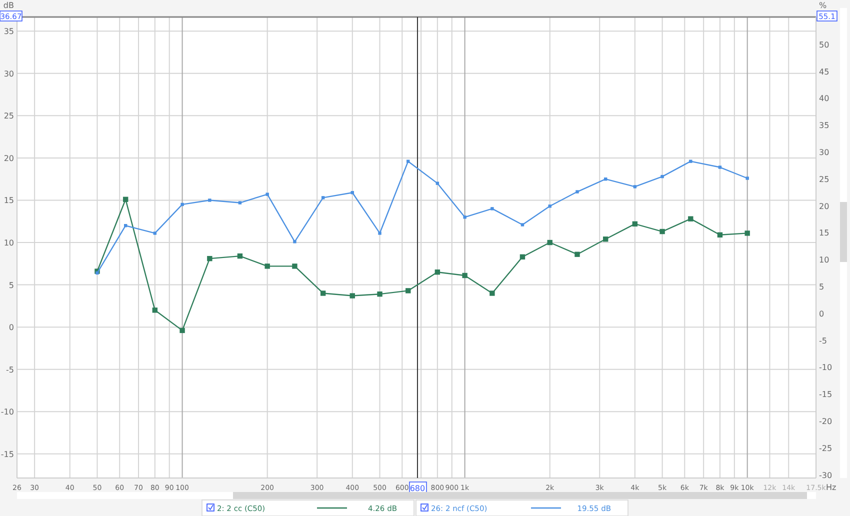 The width and height of the screenshot is (850, 516). Describe the element at coordinates (9, 243) in the screenshot. I see `y-tick-label: 10` at that location.